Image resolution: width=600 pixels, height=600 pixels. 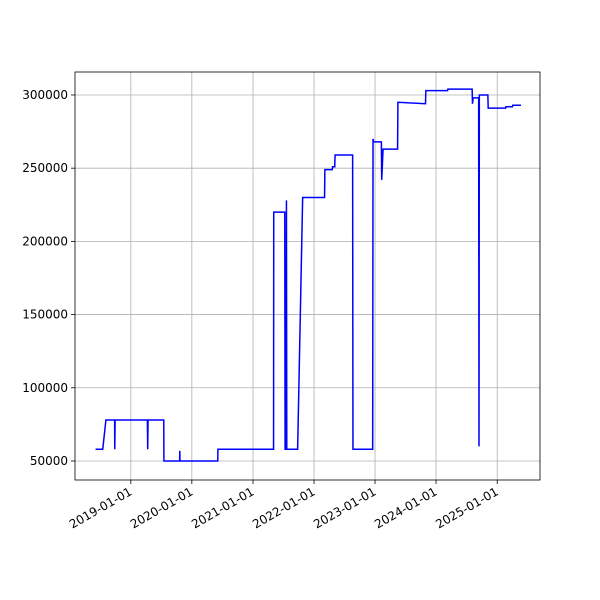 I want to click on x-tick-label: 2024-01-01, so click(x=405, y=507).